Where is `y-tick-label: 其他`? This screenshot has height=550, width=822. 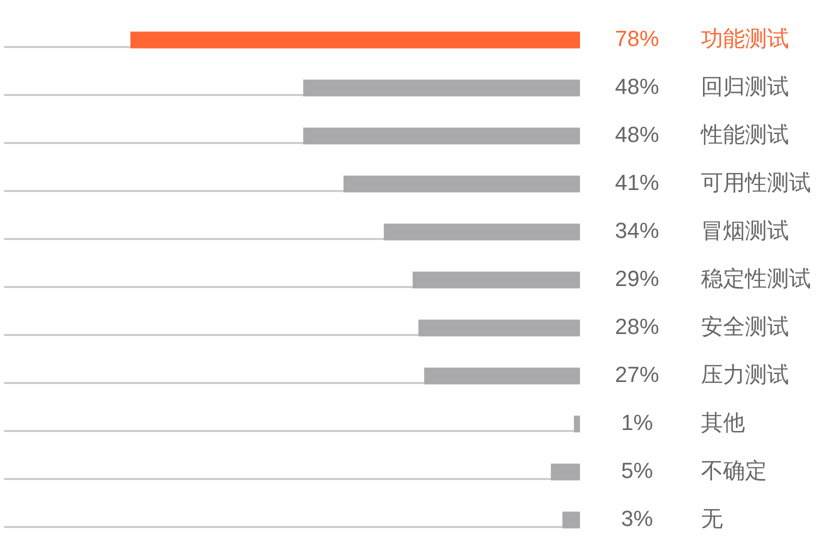
y-tick-label: 其他 is located at coordinates (723, 423).